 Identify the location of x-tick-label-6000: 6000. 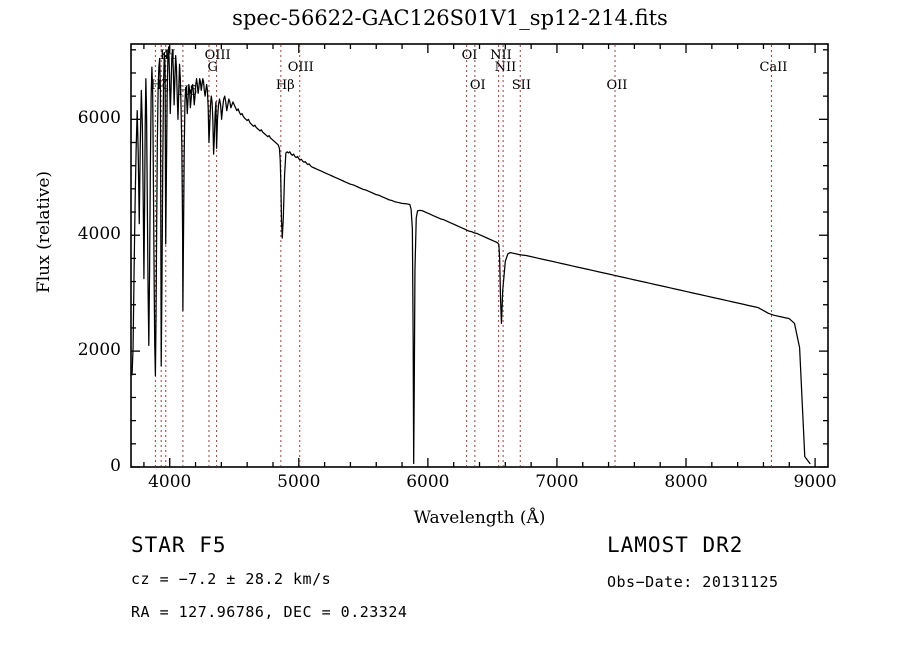
(428, 482).